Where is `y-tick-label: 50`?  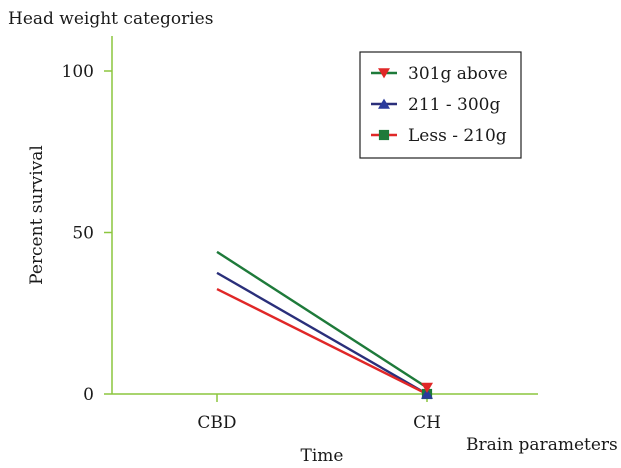 y-tick-label: 50 is located at coordinates (83, 234).